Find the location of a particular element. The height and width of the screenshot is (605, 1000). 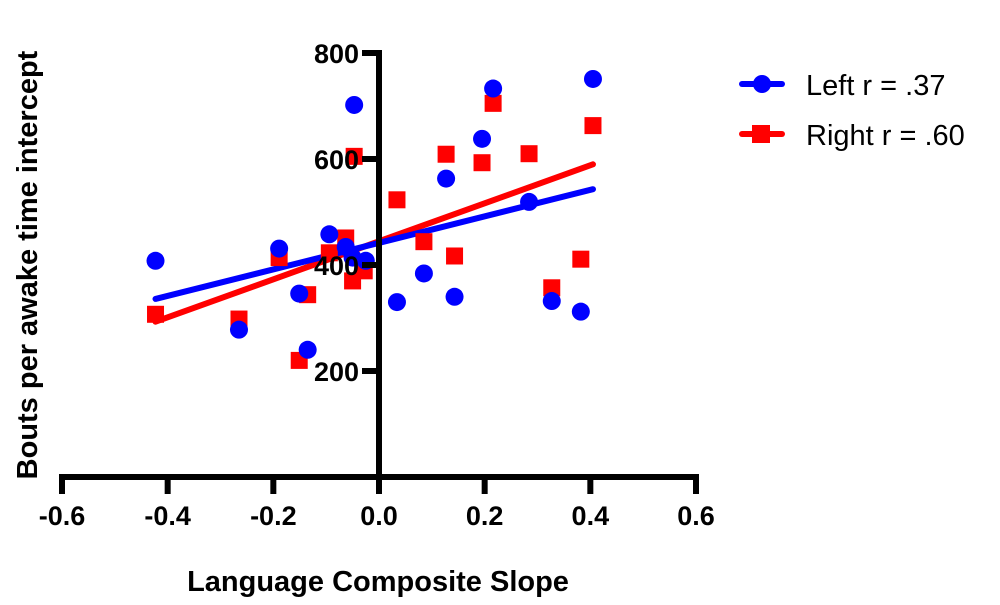

legend-item-left: Left r = .37 is located at coordinates (842, 86).